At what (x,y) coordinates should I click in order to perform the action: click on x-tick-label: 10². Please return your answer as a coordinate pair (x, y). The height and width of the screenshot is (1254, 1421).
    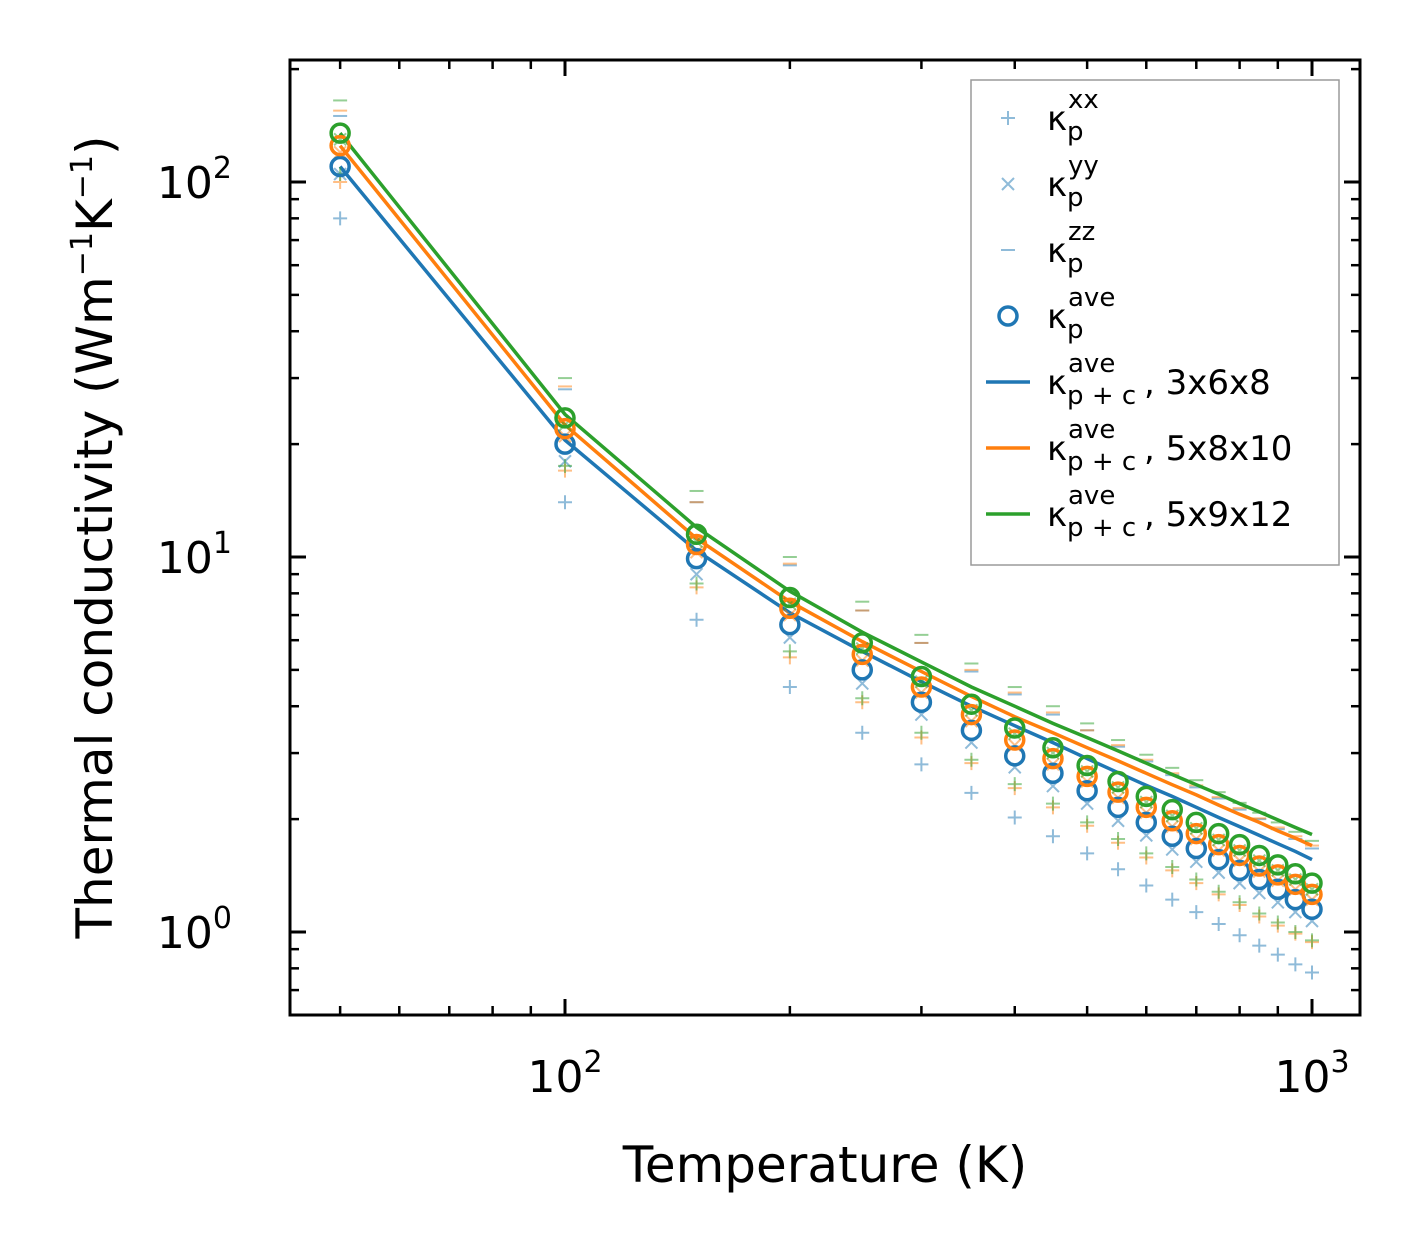
    Looking at the image, I should click on (564, 1074).